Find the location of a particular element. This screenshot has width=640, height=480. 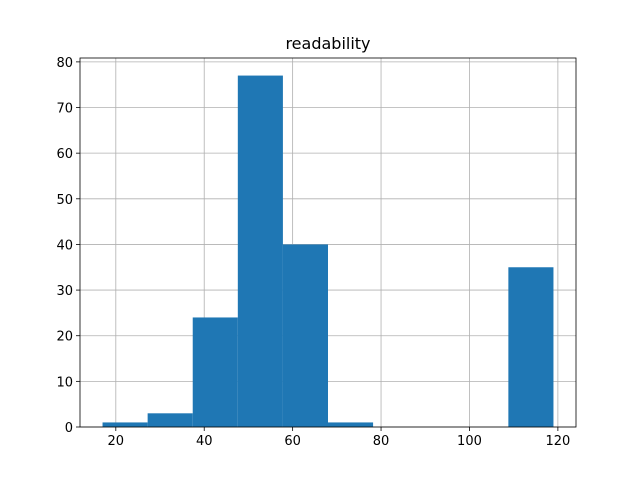

y-tick-label: 70 is located at coordinates (64, 109).